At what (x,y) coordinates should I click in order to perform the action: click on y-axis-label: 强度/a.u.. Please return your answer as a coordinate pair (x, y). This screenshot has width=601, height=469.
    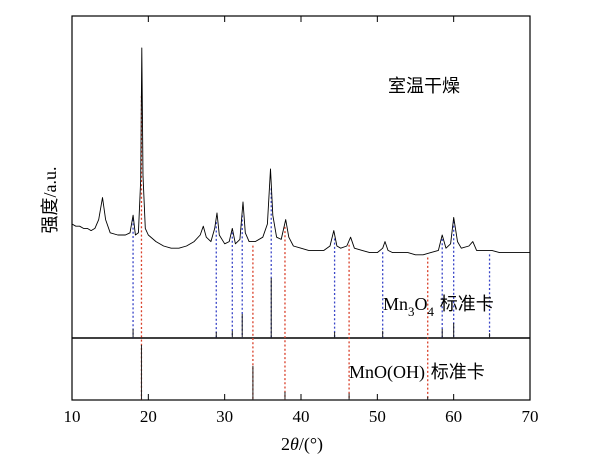
    Looking at the image, I should click on (50, 200).